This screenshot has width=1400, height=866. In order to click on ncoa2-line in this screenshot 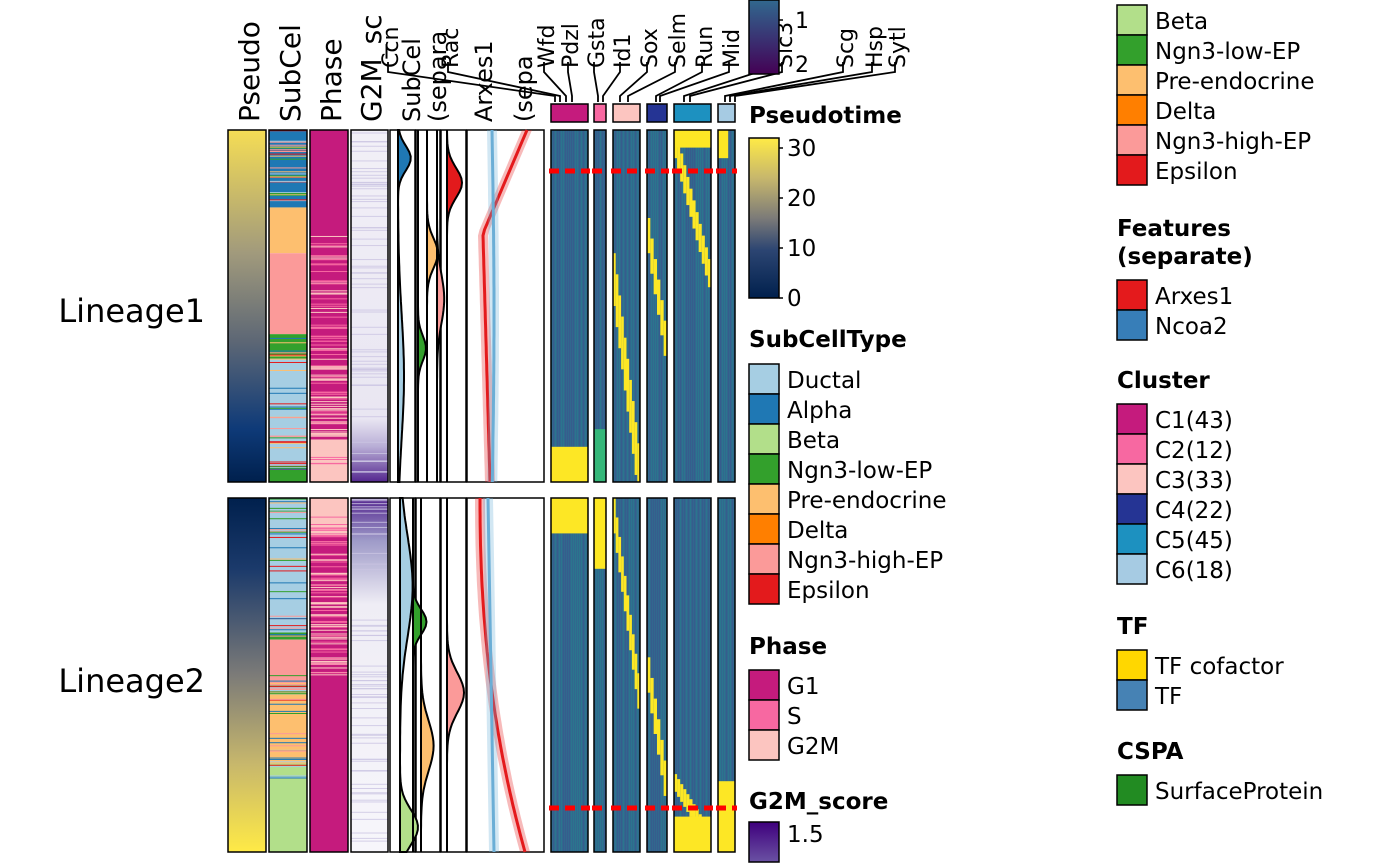, I will do `click(493, 306)`.